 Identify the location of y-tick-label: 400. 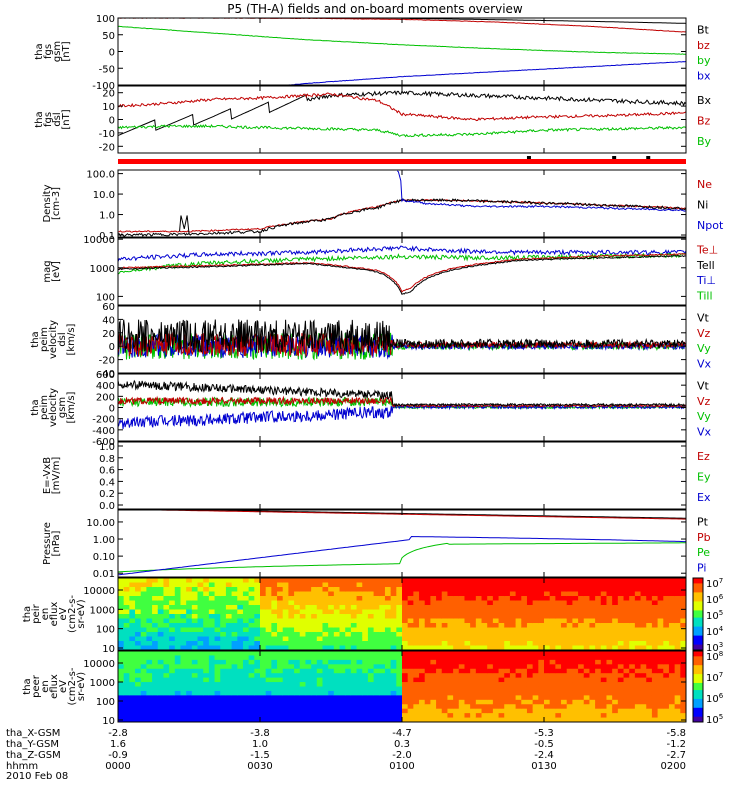
(105, 386).